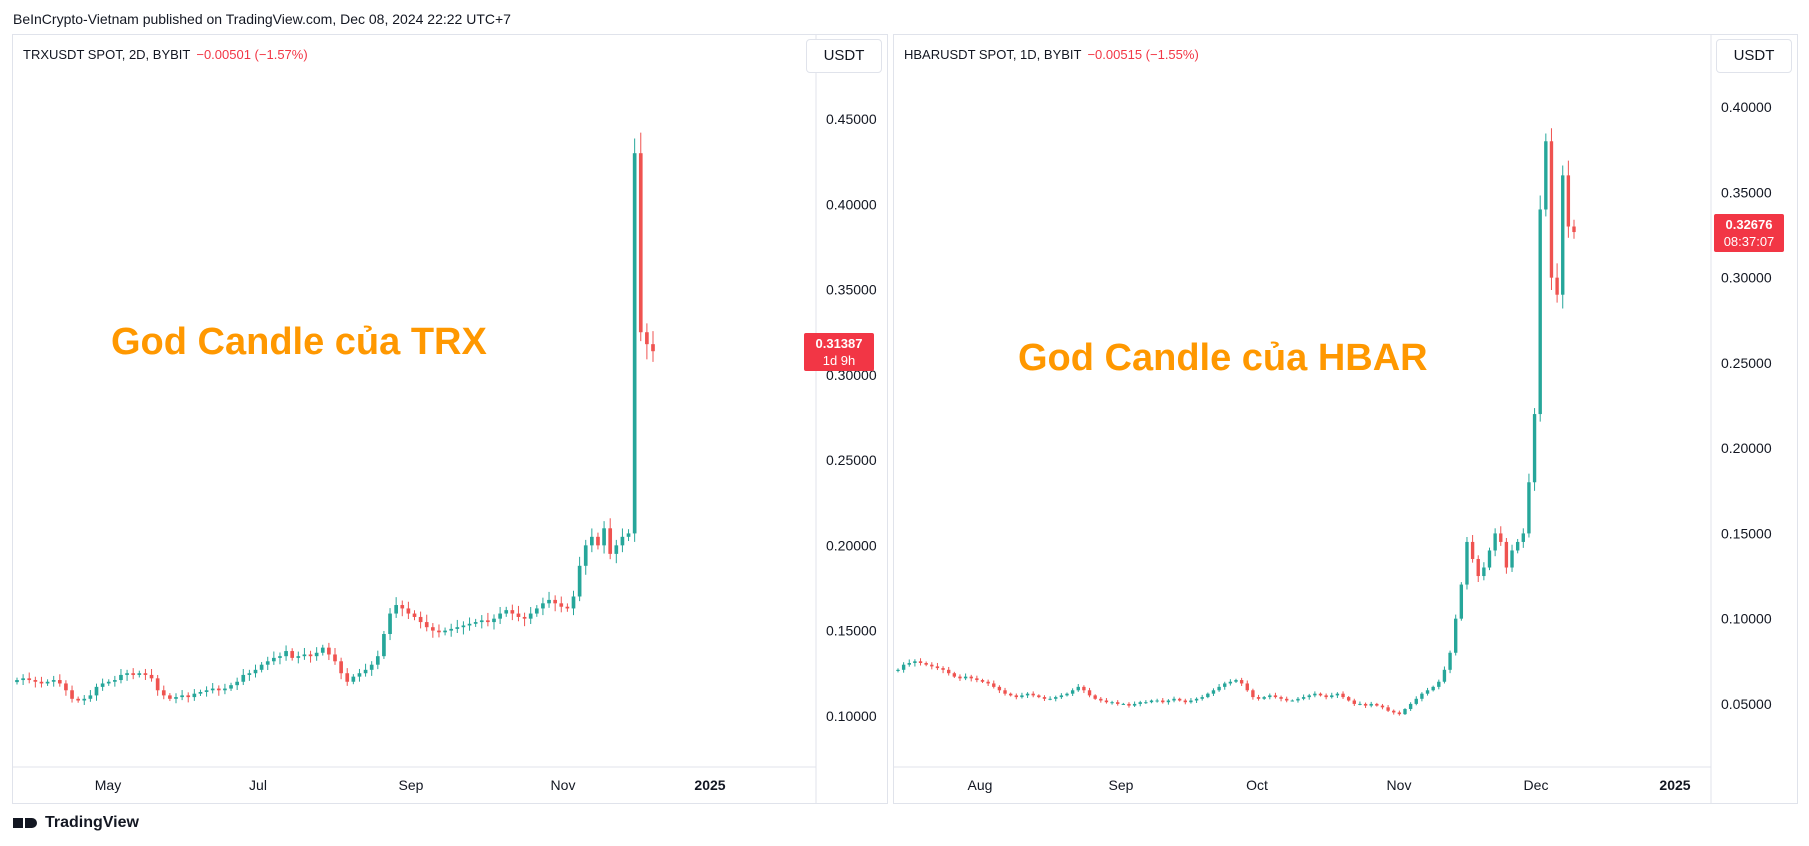 This screenshot has width=1809, height=846. What do you see at coordinates (1746, 533) in the screenshot?
I see `hbar-y-tick: 0.15000` at bounding box center [1746, 533].